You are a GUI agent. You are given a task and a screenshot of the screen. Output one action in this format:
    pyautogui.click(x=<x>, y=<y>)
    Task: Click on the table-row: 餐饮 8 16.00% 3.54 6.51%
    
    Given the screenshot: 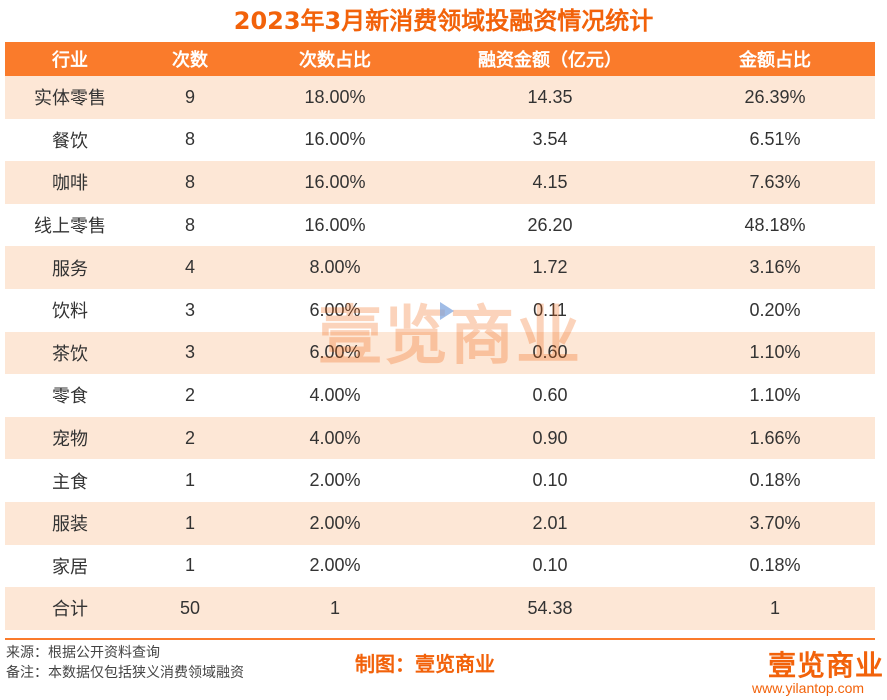 What is the action you would take?
    pyautogui.click(x=440, y=140)
    